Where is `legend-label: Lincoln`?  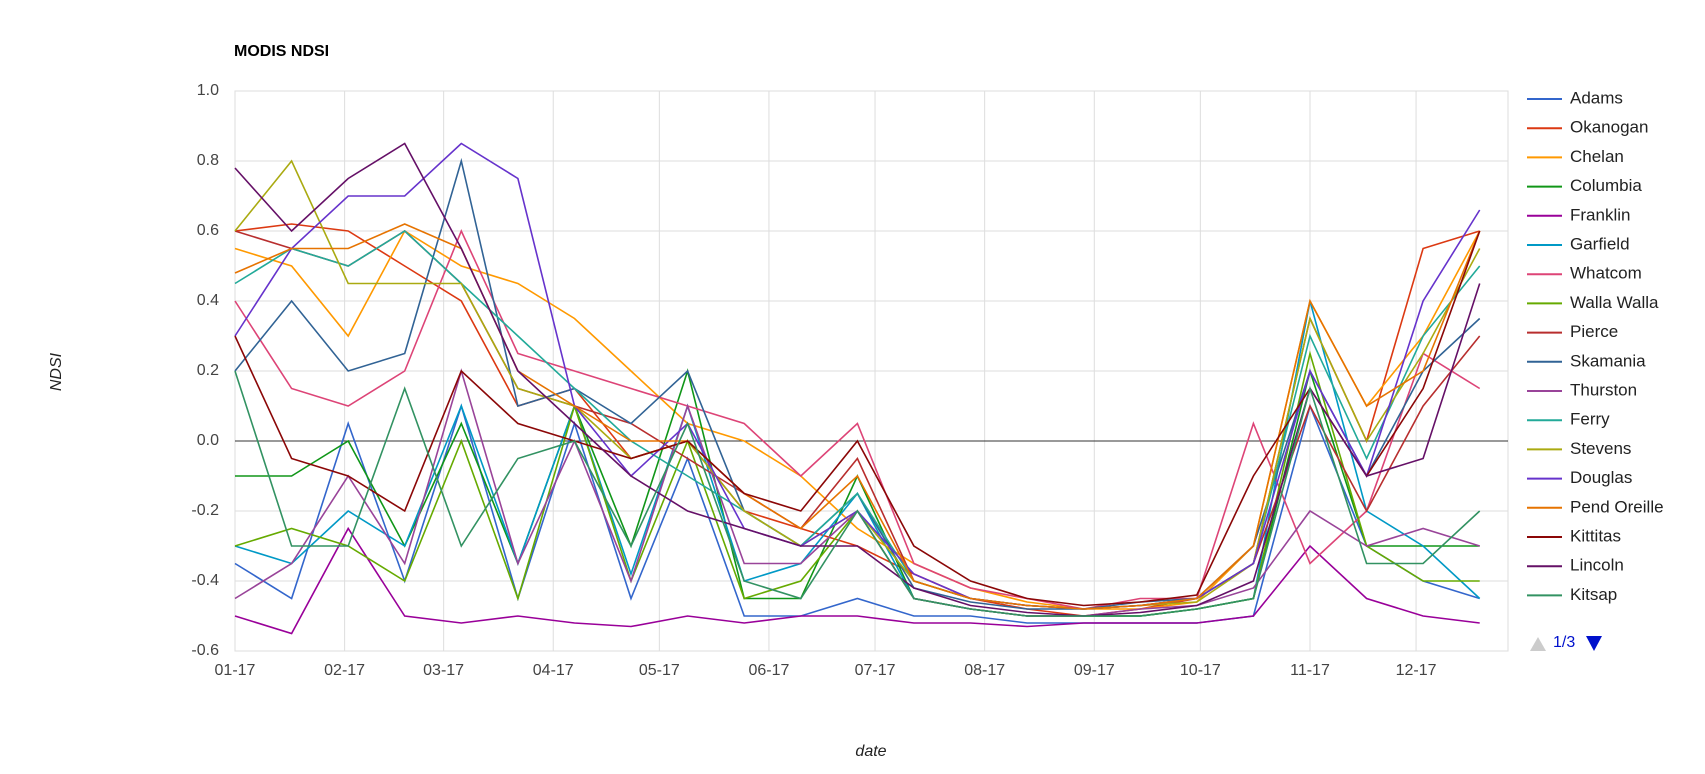 legend-label: Lincoln is located at coordinates (1597, 565).